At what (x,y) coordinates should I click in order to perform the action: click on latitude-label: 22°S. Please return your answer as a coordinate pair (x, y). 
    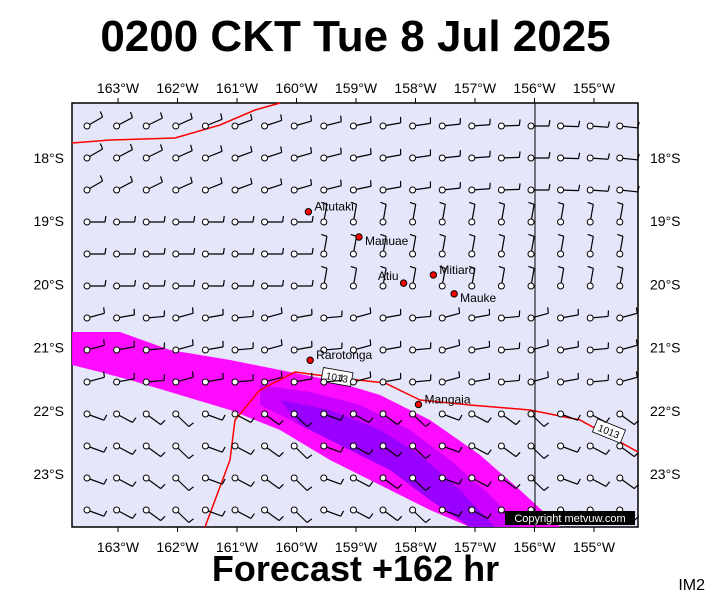
    Looking at the image, I should click on (48, 411).